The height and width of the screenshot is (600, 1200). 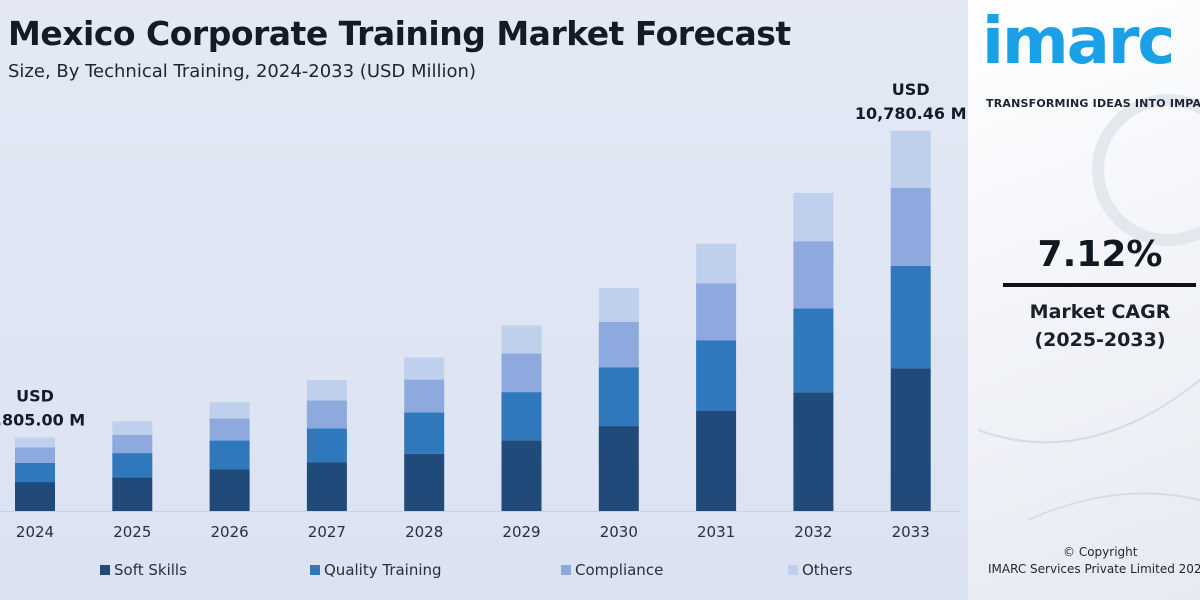 What do you see at coordinates (521, 339) in the screenshot?
I see `bar-others-2029` at bounding box center [521, 339].